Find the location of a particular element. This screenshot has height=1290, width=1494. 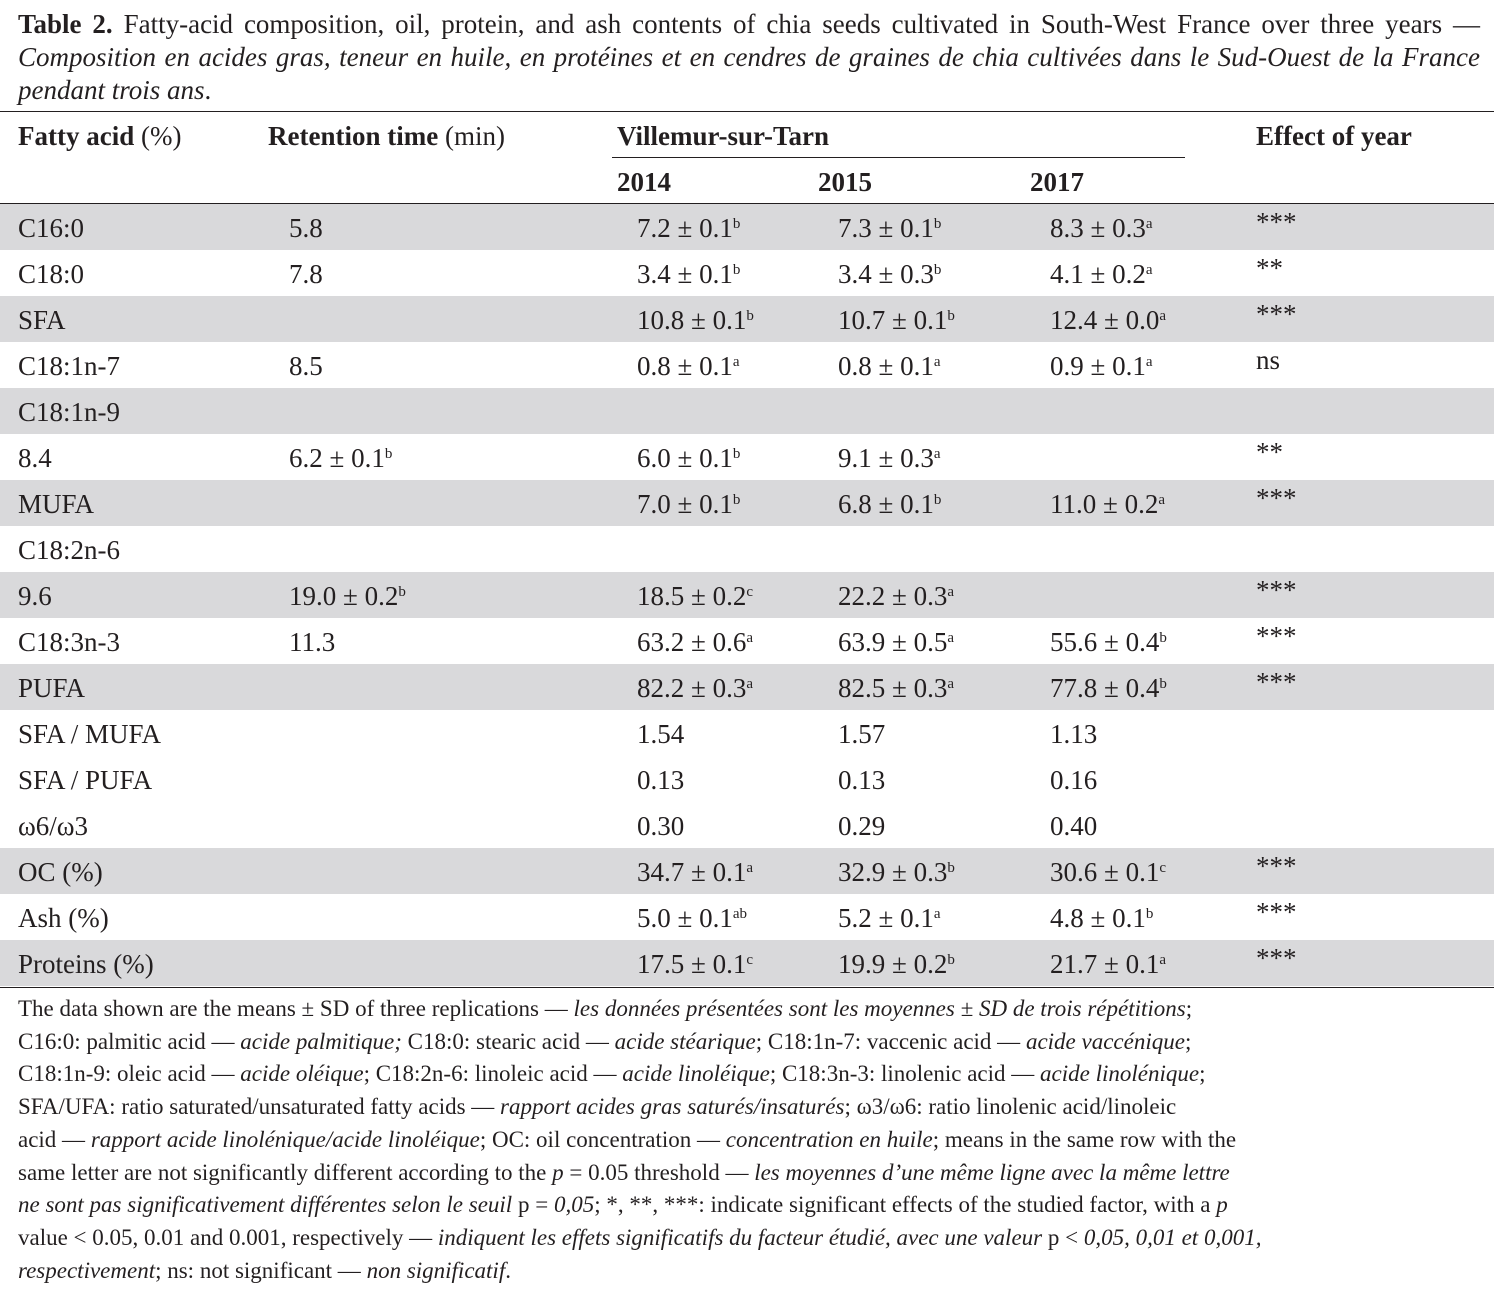

footnote-french-text: concentration en huile is located at coordinates (829, 1139).